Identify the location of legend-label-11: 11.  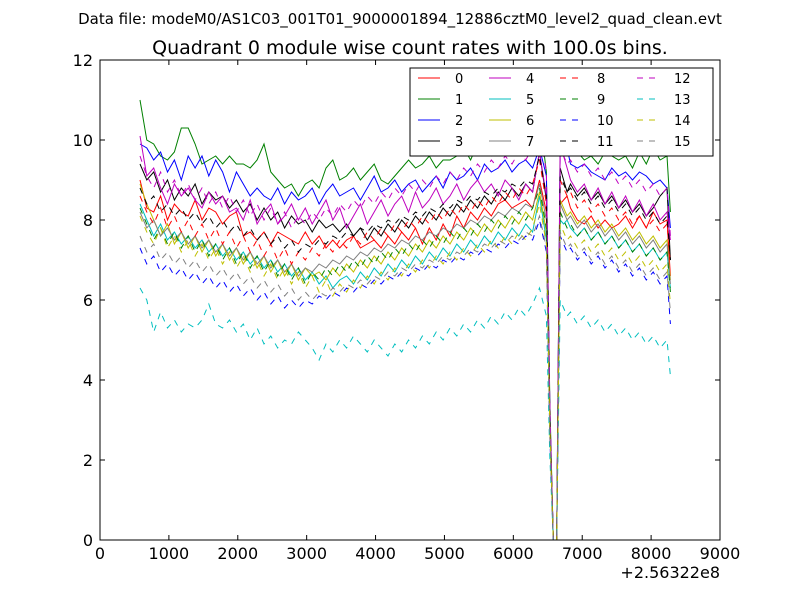
(605, 142).